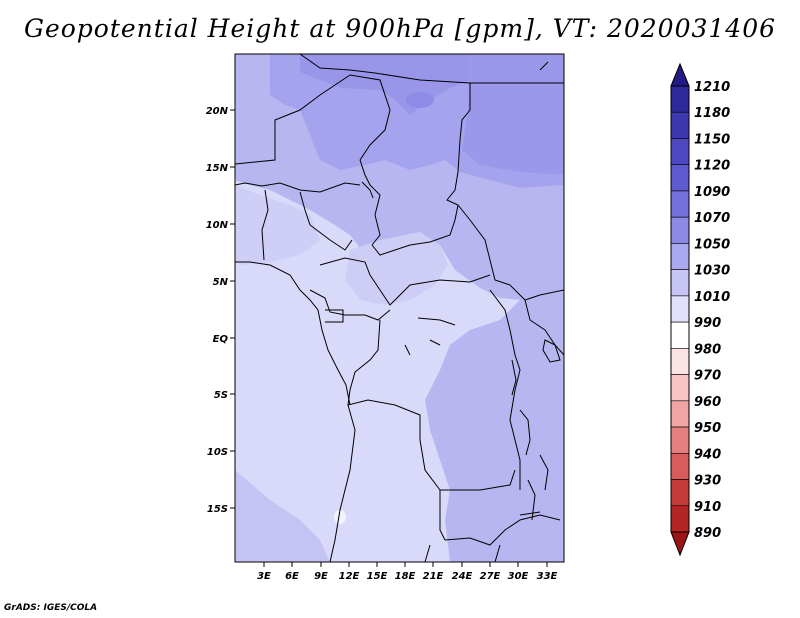 This screenshot has height=618, width=800. I want to click on lon-label: 9E, so click(321, 576).